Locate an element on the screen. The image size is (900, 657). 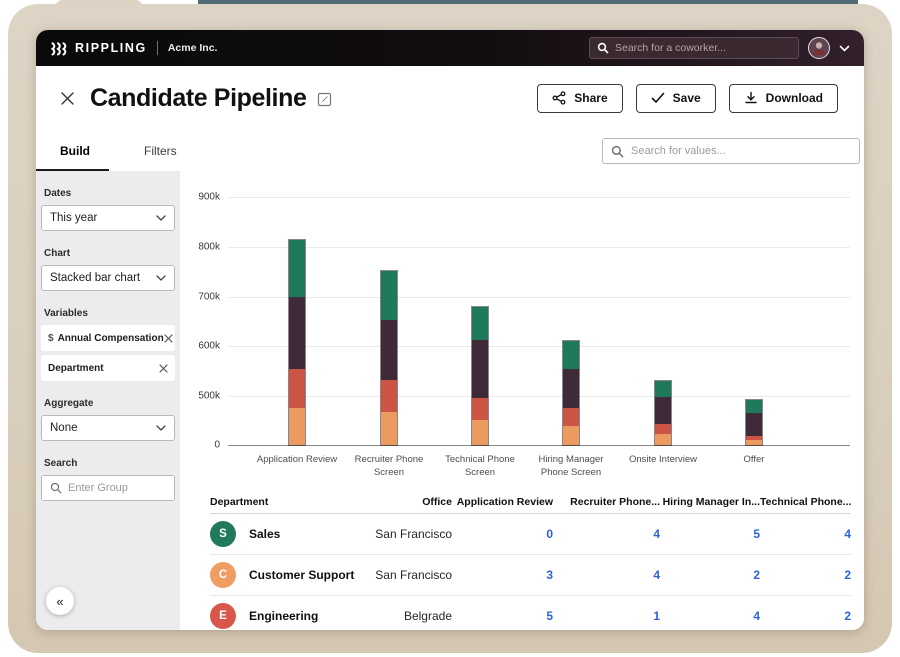
office-cell: Belgrade is located at coordinates (427, 616).